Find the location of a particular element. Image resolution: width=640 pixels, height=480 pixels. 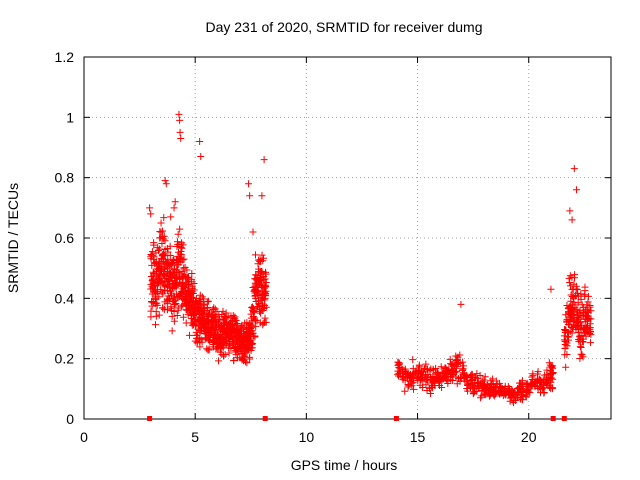

gap-markers is located at coordinates (357, 418).